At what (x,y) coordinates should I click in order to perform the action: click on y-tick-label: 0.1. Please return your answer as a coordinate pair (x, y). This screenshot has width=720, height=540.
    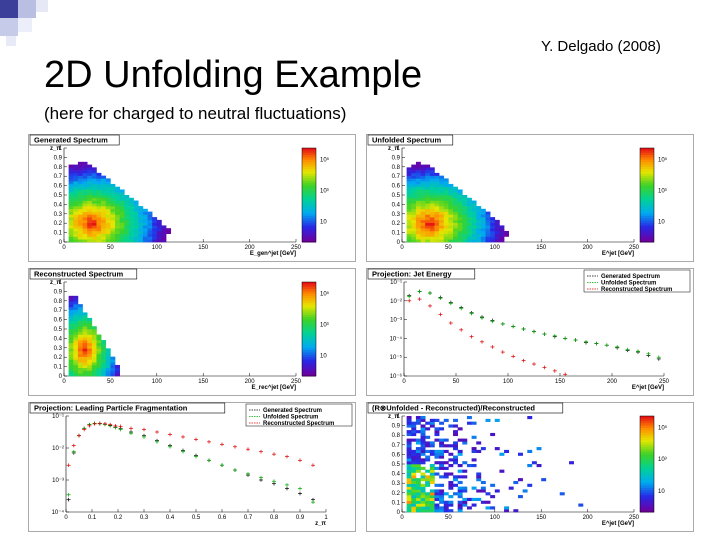
    Looking at the image, I should click on (396, 503).